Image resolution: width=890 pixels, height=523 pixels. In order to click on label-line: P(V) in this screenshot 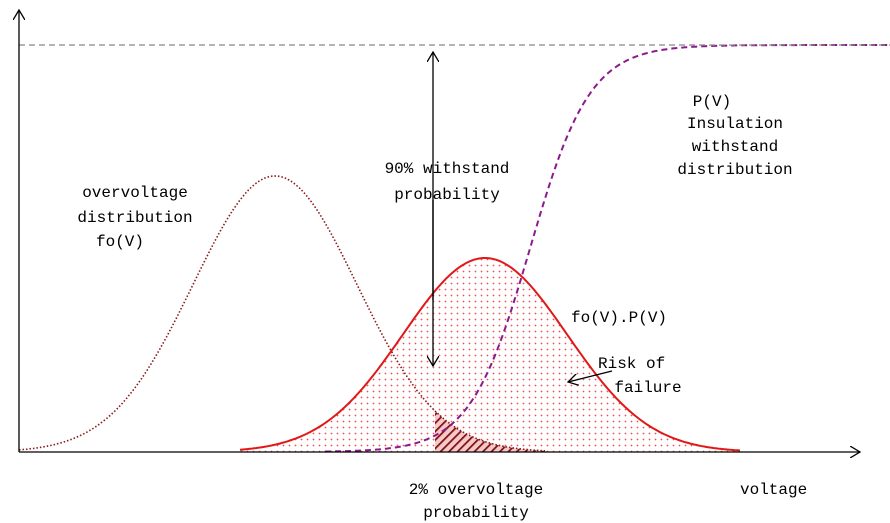, I will do `click(712, 102)`.